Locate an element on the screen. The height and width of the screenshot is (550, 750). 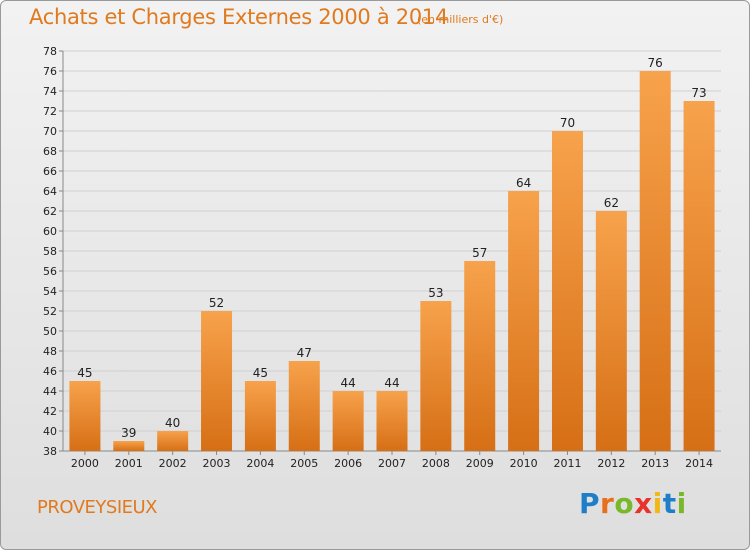
y-tick-label: 70 is located at coordinates (50, 131).